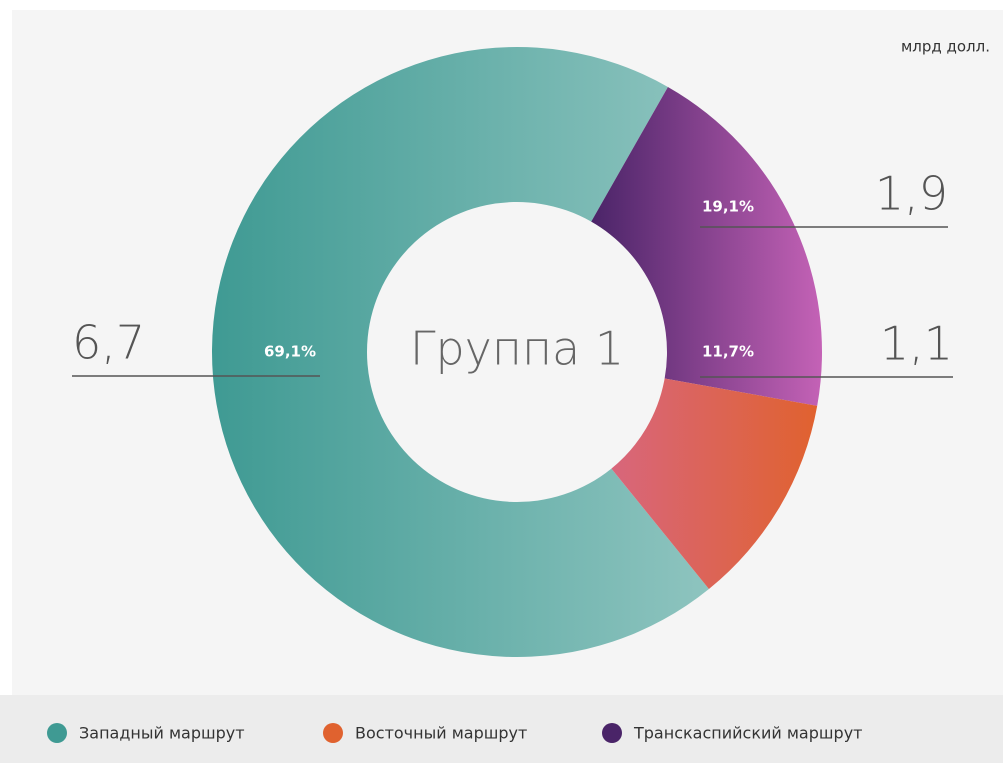 The width and height of the screenshot is (1003, 763). I want to click on share-label: 11,7%, so click(728, 352).